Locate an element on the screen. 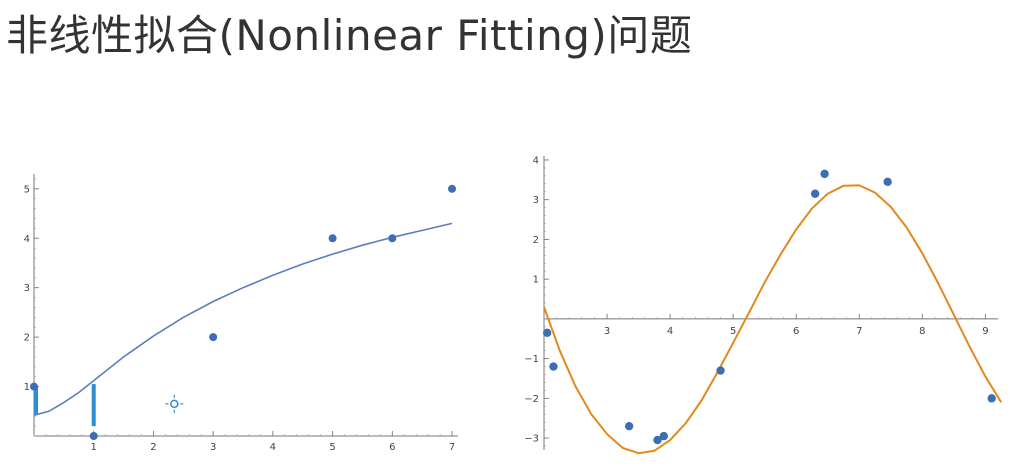  x-tick-label: 1 is located at coordinates (94, 447).